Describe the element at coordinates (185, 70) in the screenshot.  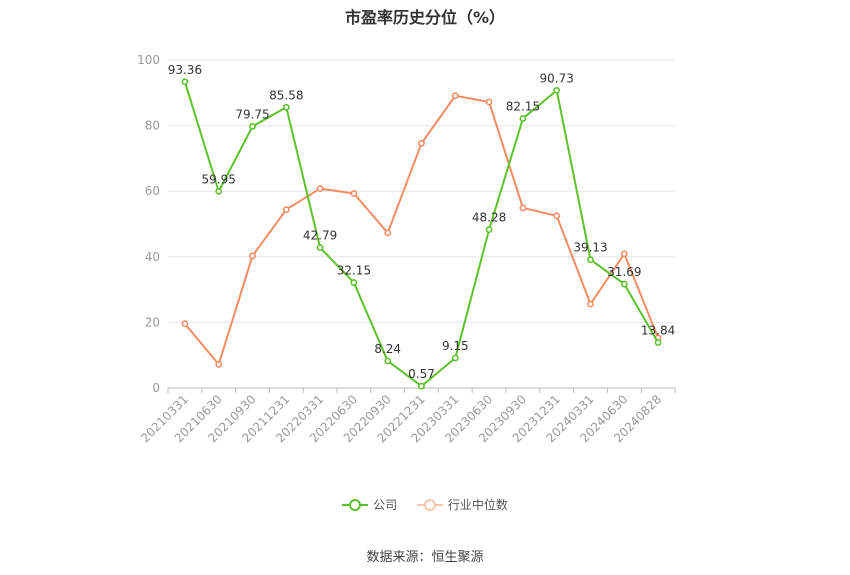
I see `data-label: 93.36` at that location.